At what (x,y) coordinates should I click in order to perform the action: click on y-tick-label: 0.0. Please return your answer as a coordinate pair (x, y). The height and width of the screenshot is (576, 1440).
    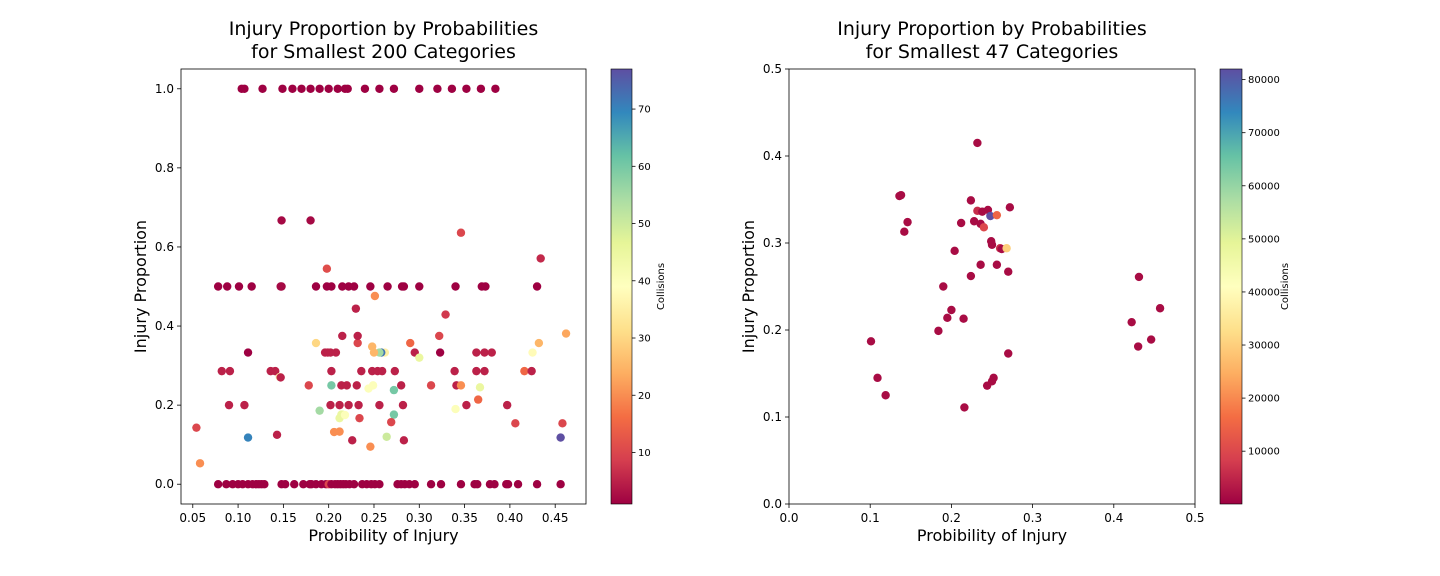
    Looking at the image, I should click on (164, 484).